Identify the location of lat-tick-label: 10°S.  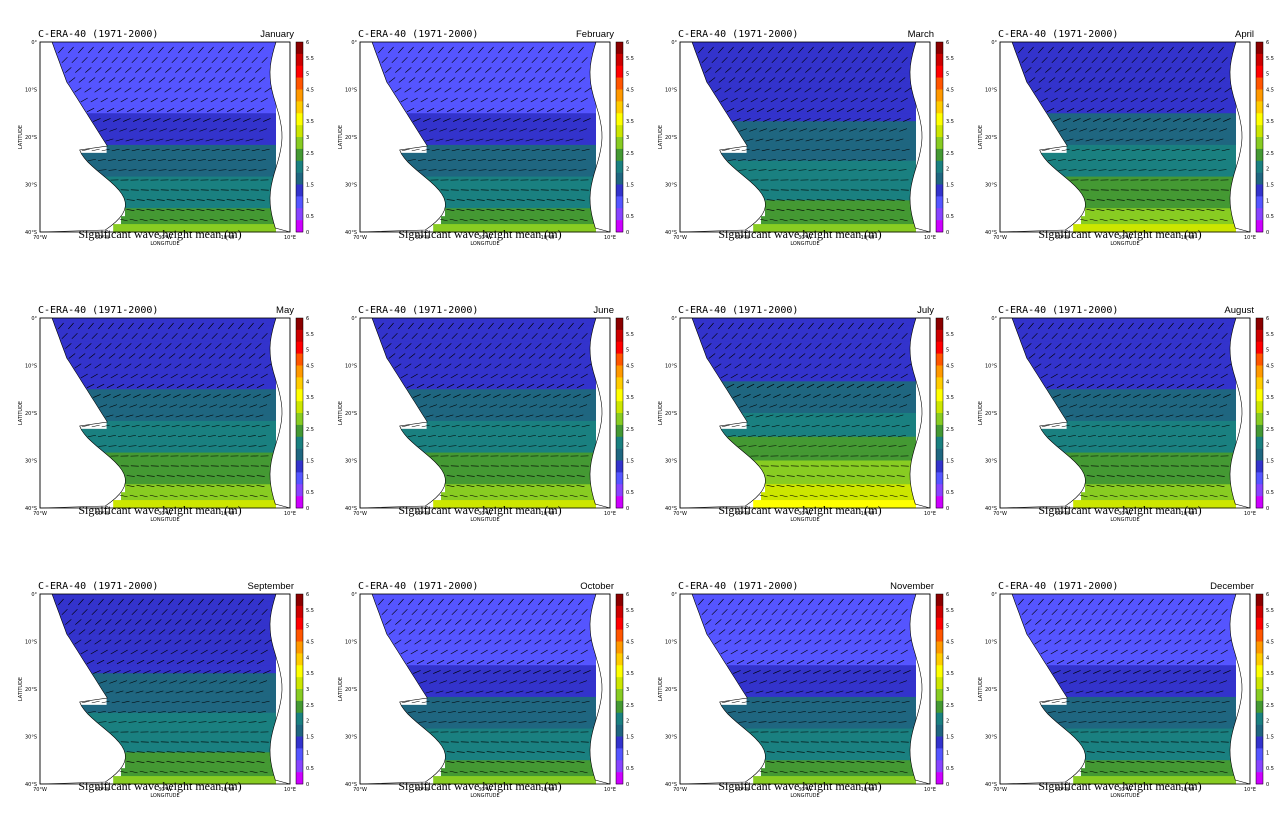
(351, 643).